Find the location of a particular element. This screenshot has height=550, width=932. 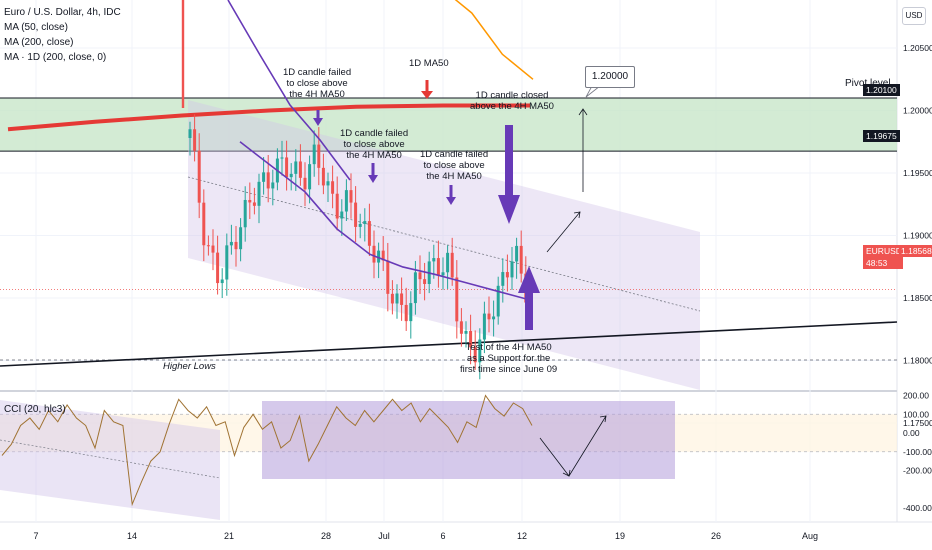

price-tick-label: 1.20000 is located at coordinates (917, 111).